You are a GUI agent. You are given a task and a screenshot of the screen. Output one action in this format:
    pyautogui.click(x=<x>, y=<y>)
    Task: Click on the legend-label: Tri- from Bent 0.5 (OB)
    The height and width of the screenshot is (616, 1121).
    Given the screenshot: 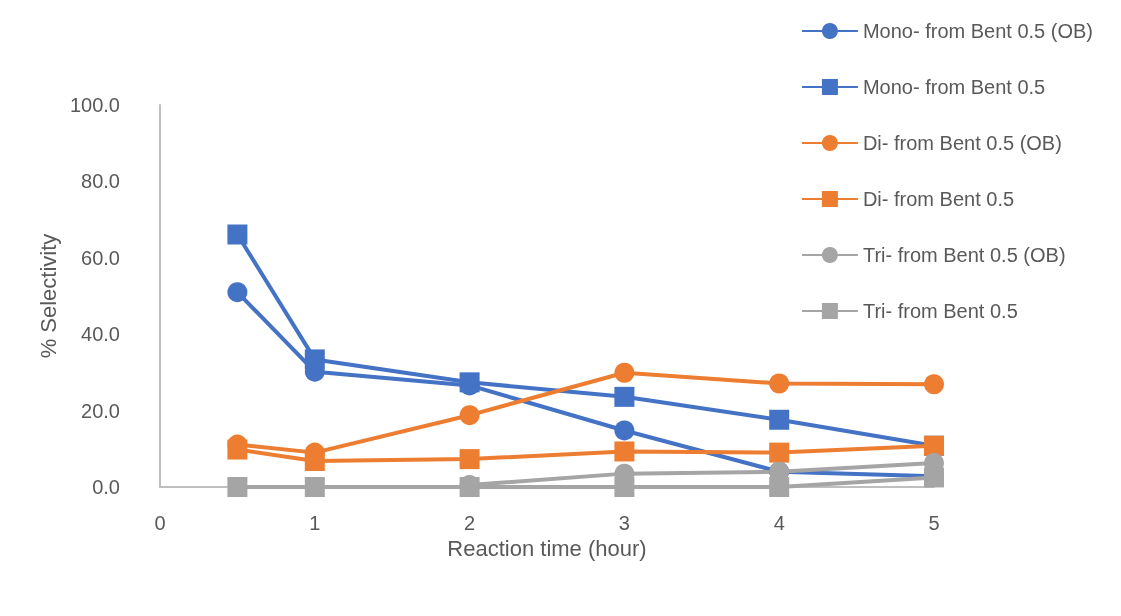 What is the action you would take?
    pyautogui.click(x=964, y=255)
    